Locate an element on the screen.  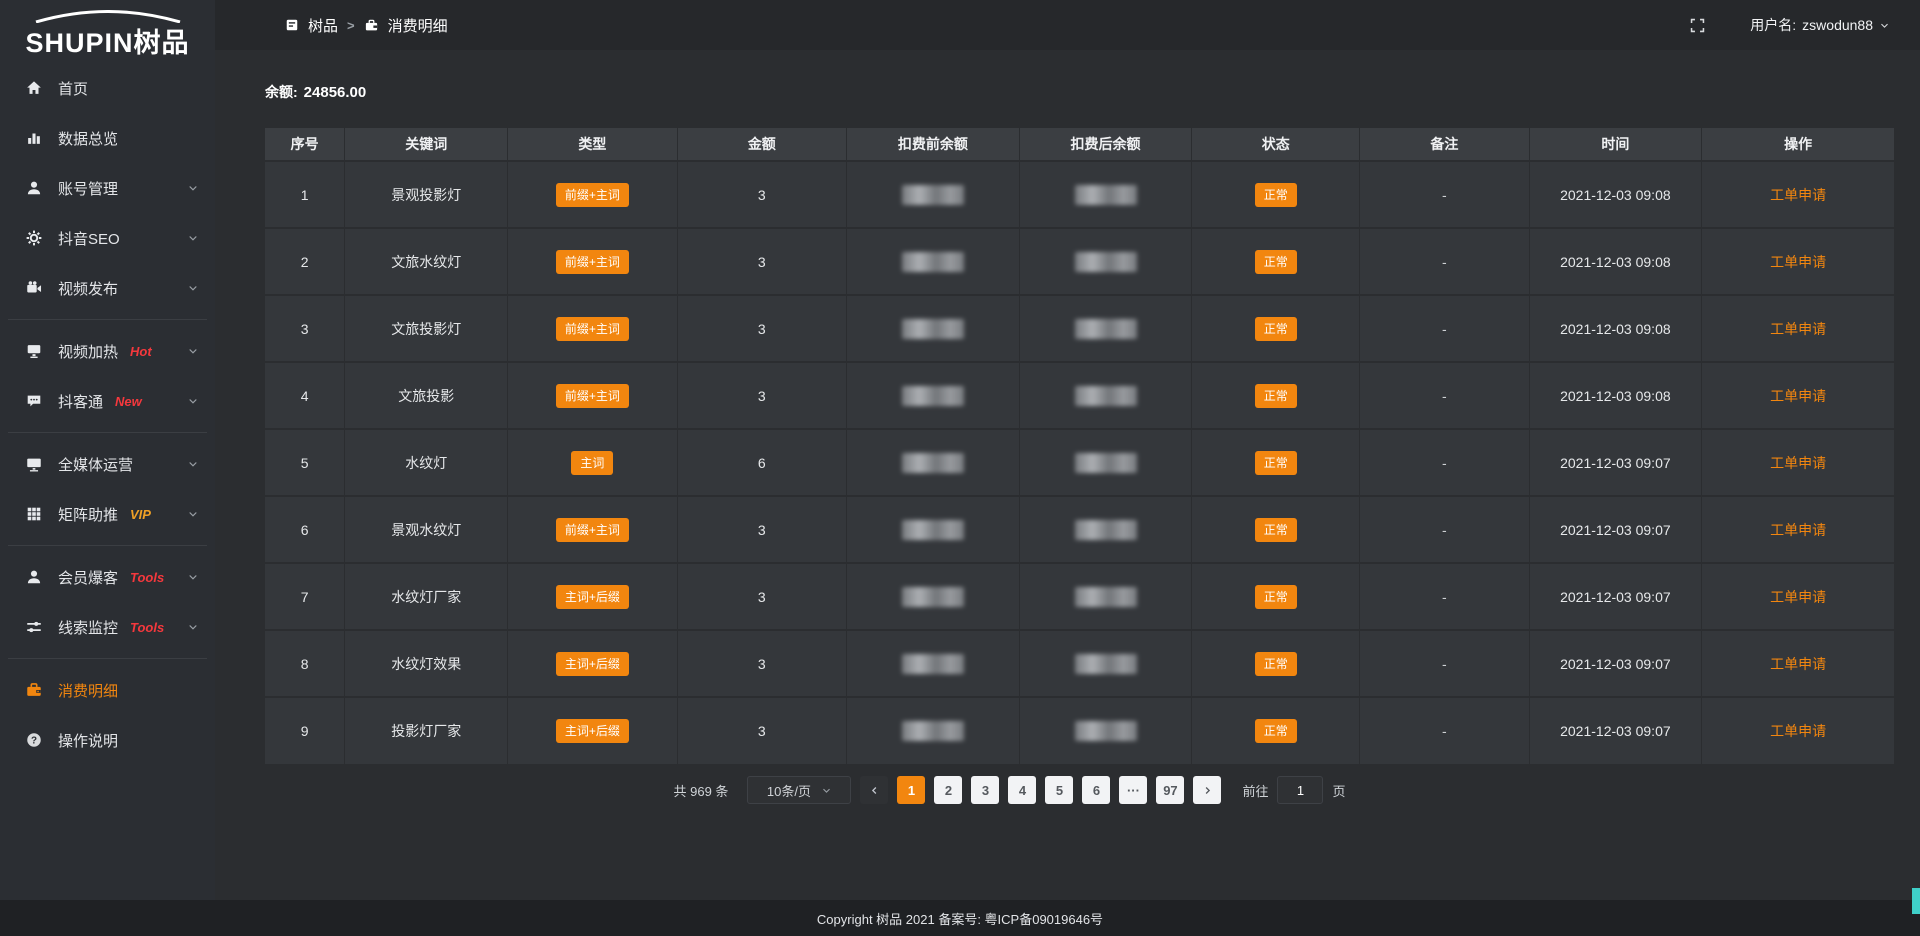
breadcrumb-item-current: 消费明细 is located at coordinates (417, 26).